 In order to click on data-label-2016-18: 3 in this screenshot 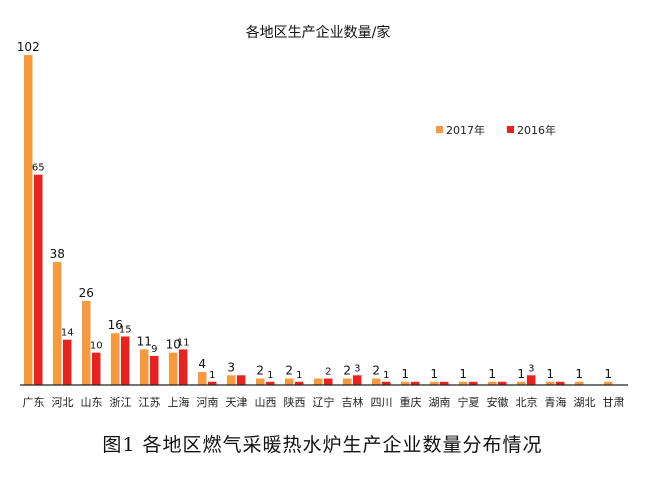, I will do `click(531, 368)`.